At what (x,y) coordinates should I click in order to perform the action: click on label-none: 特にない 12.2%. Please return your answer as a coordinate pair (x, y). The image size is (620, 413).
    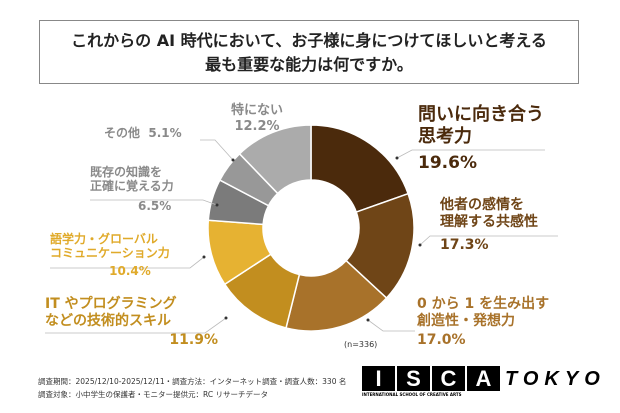
    Looking at the image, I should click on (257, 118).